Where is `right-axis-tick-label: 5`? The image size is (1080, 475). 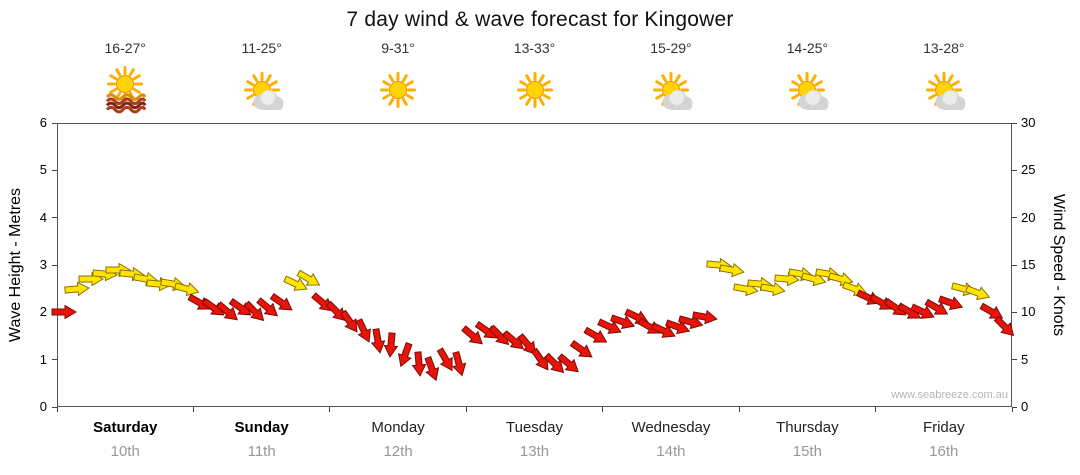
right-axis-tick-label: 5 is located at coordinates (1025, 359).